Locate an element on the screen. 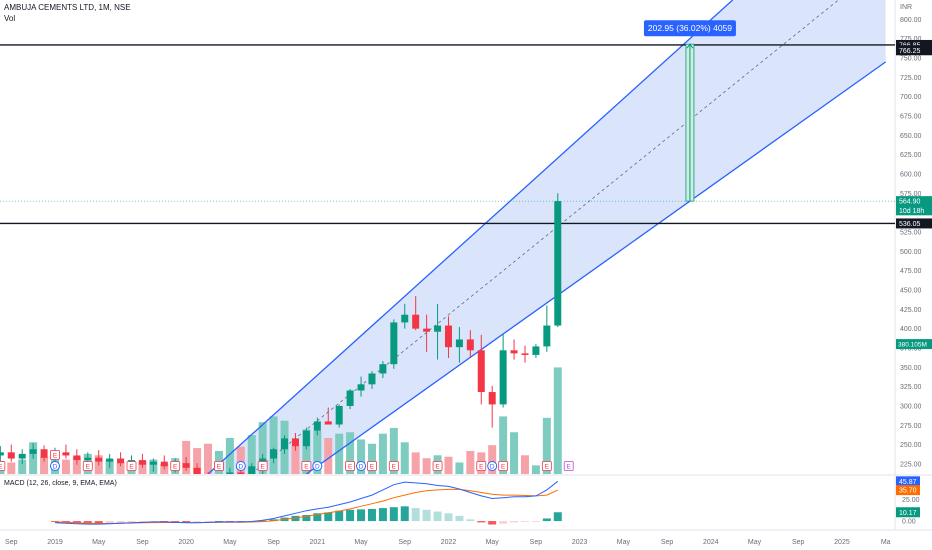 The width and height of the screenshot is (932, 550). price-tick-label: 650.00 is located at coordinates (911, 136).